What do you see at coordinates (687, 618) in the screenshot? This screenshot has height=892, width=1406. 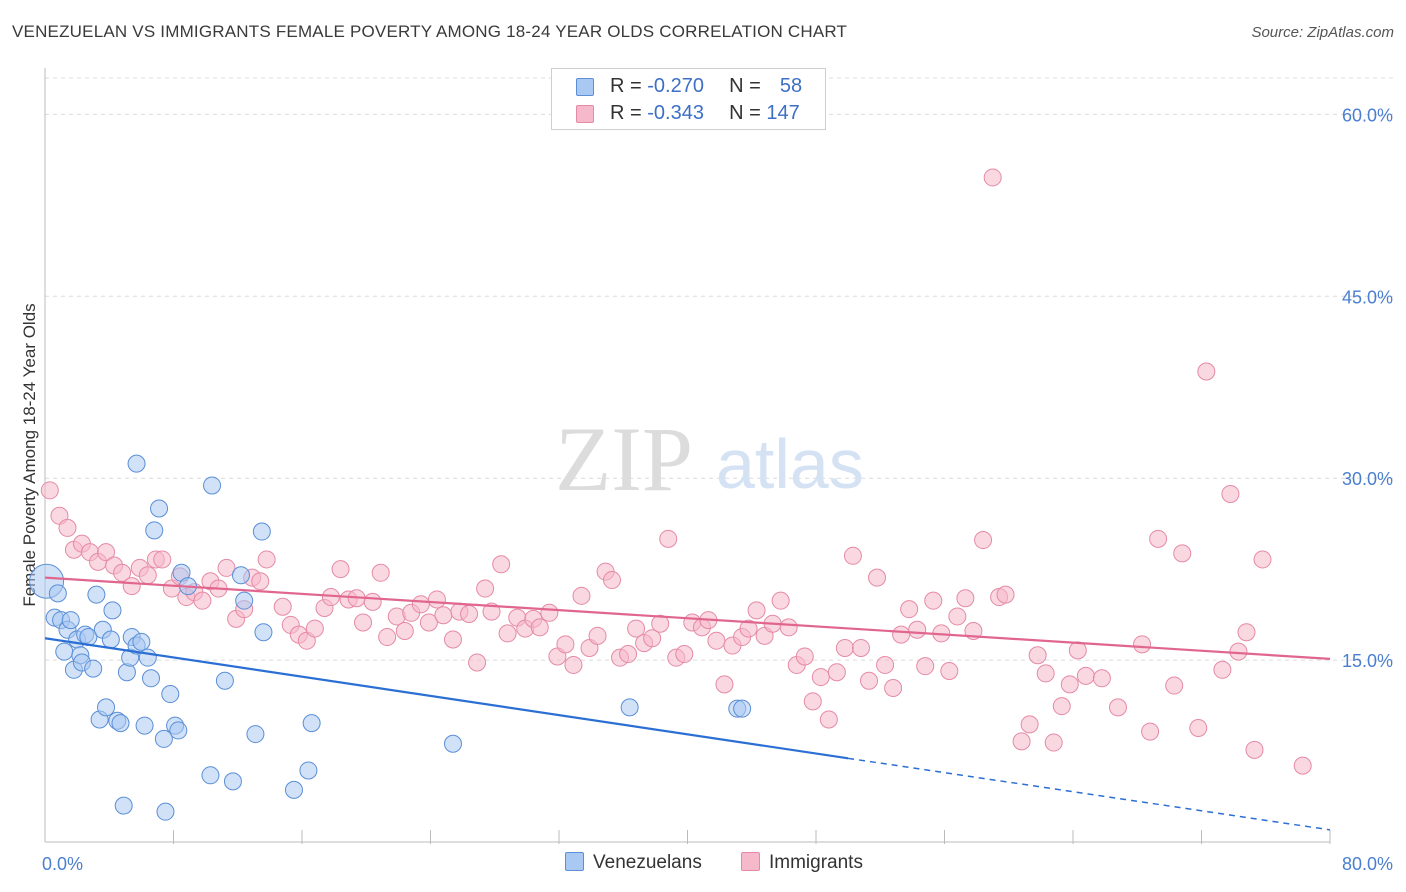 I see `immigrants-trend-line` at bounding box center [687, 618].